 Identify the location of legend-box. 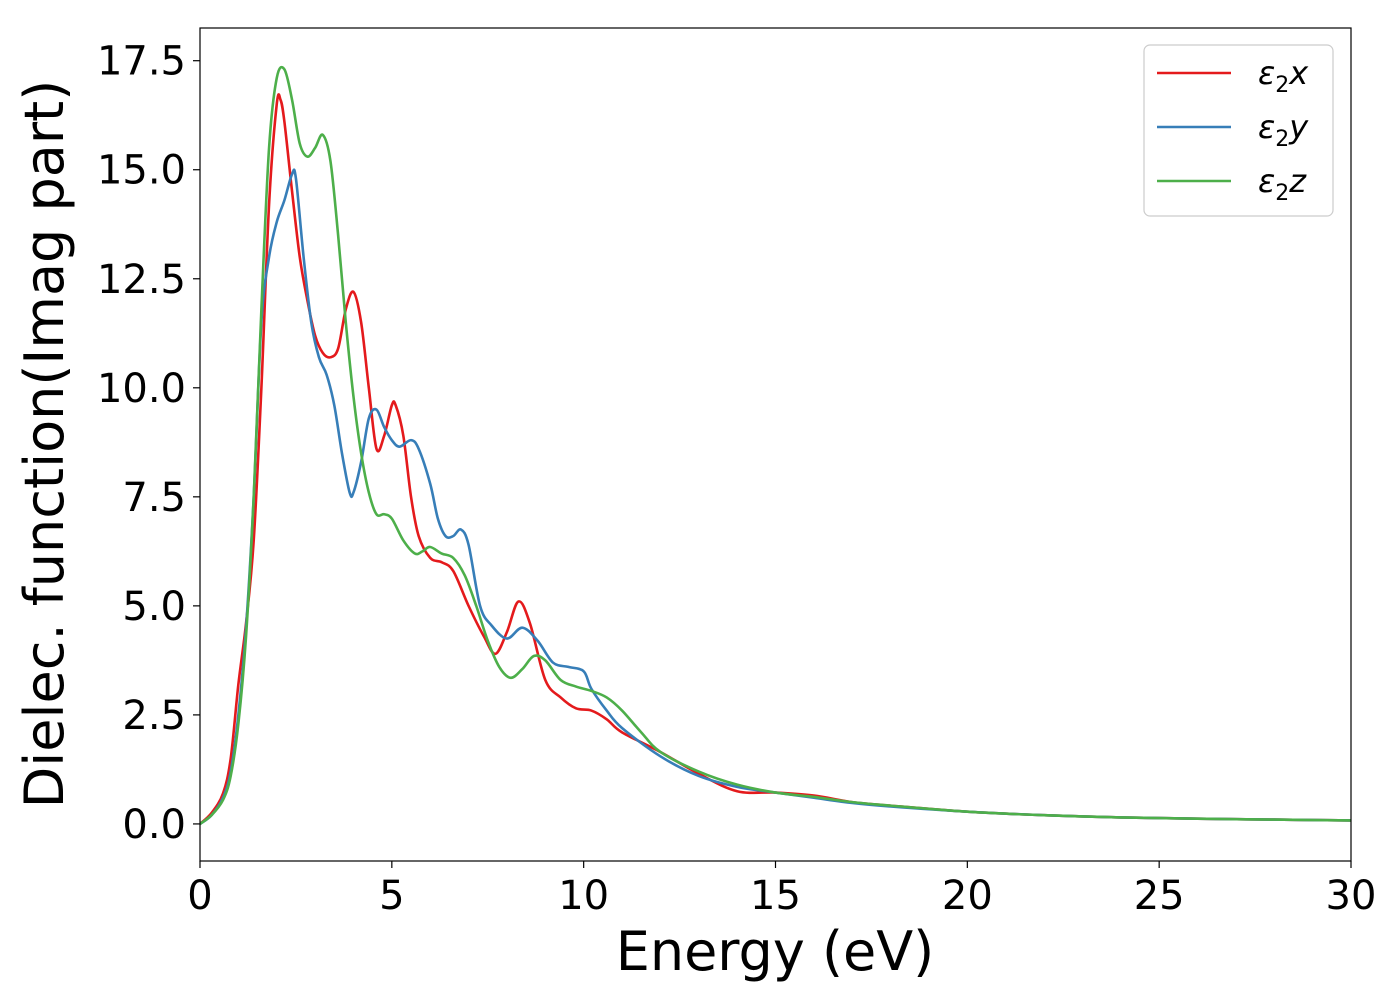
(1238, 130).